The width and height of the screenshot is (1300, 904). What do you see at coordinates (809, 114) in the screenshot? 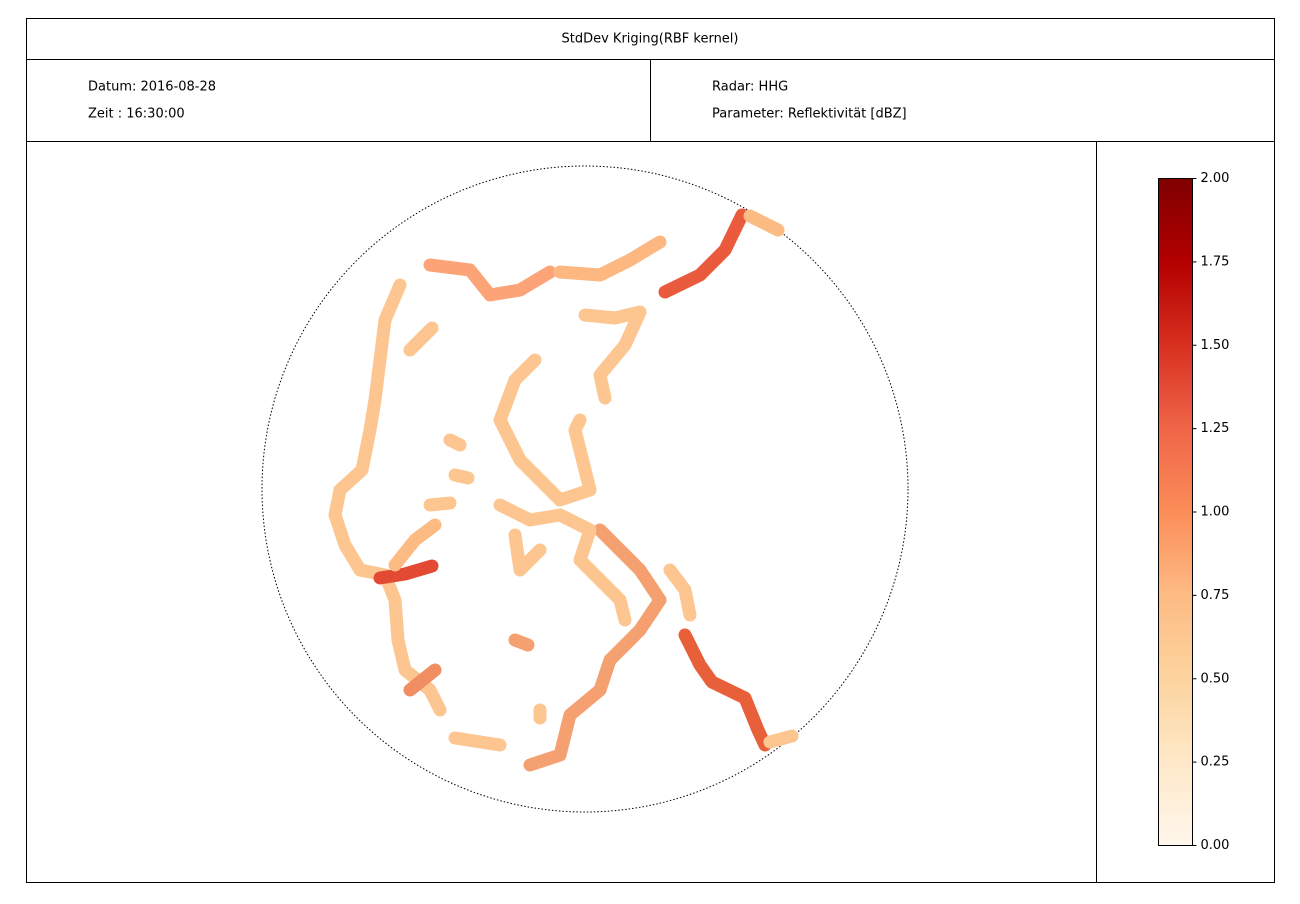
I see `parameter: Parameter: Reflektivität [dBZ]` at bounding box center [809, 114].